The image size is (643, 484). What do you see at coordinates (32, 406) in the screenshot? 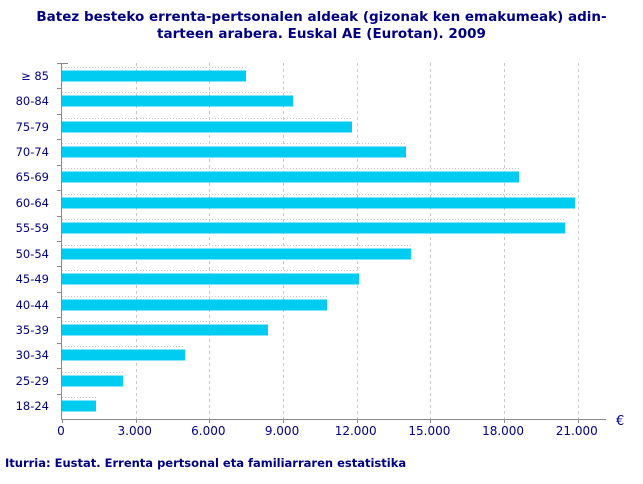
I see `y-axis-label: 18-24` at bounding box center [32, 406].